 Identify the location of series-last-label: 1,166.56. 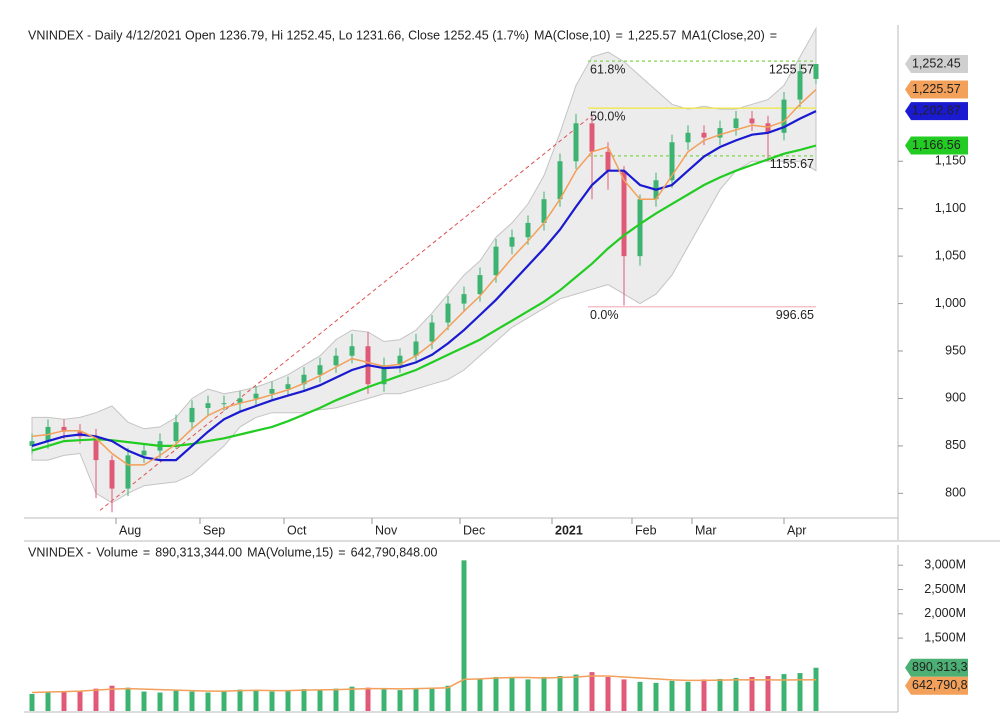
(936, 145).